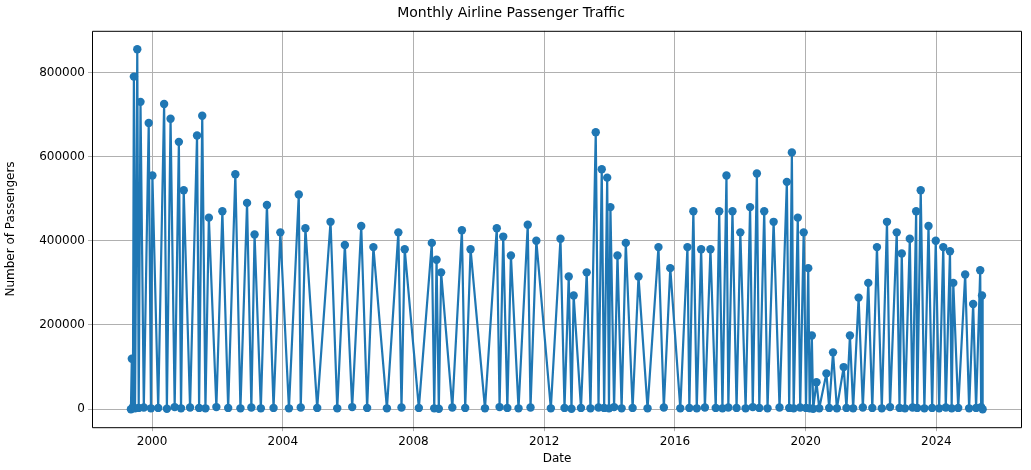 The height and width of the screenshot is (470, 1031). I want to click on y-tick-label: 800000, so click(62, 71).